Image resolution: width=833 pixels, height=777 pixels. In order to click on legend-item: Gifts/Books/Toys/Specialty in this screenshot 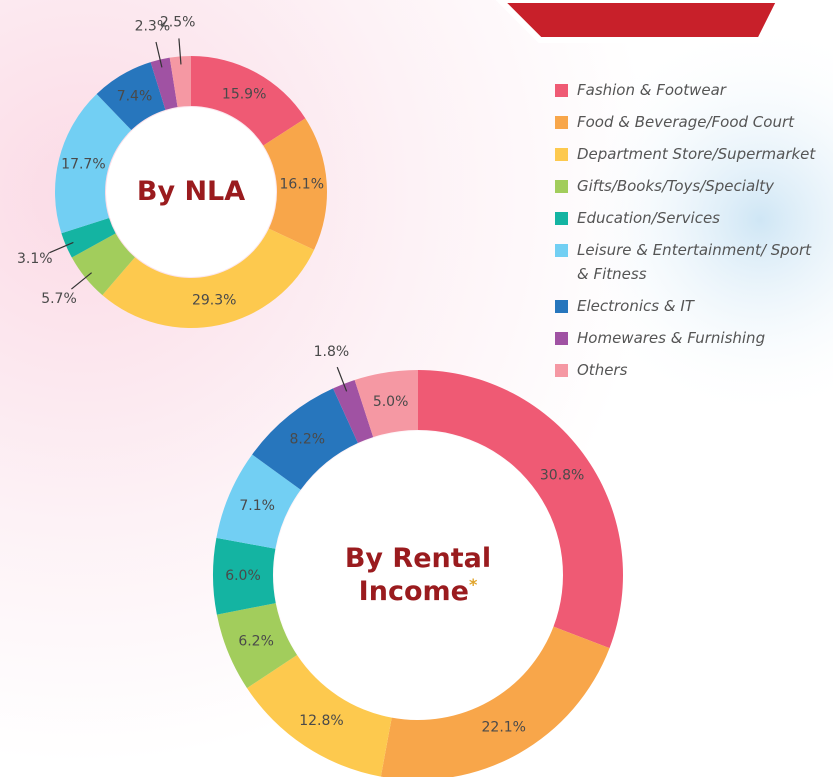, I will do `click(687, 186)`.